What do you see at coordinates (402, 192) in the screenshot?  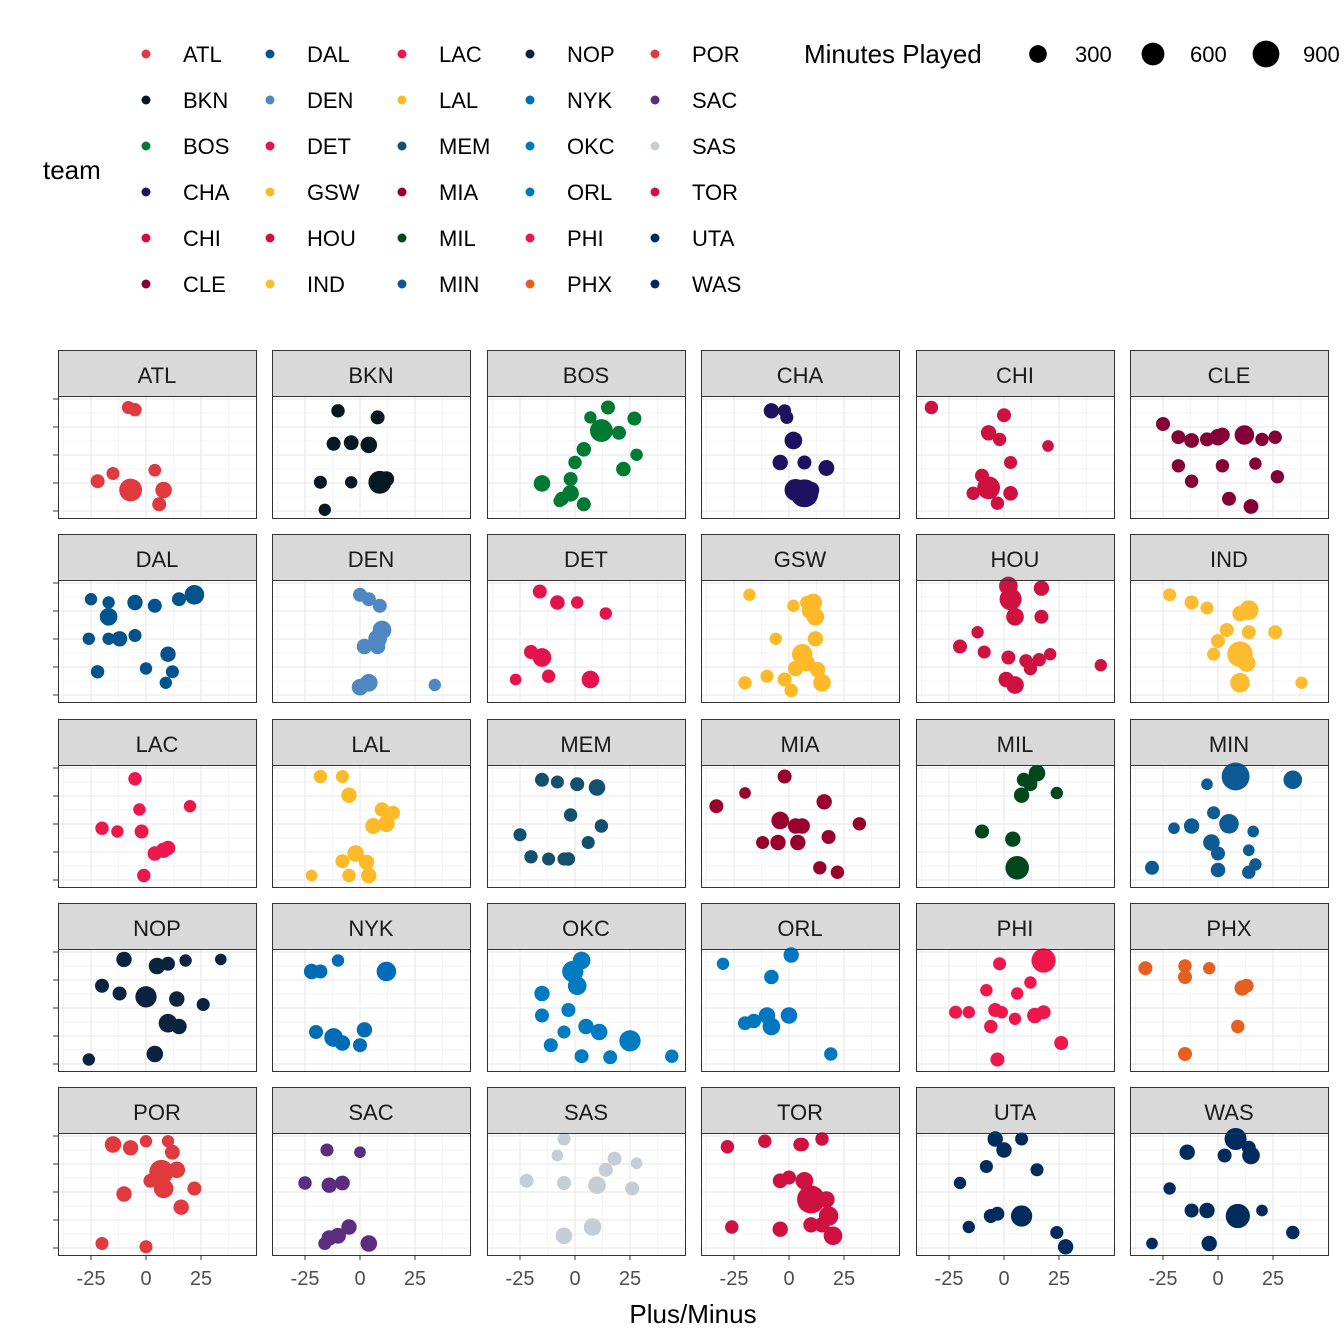 I see `legend-key-mia` at bounding box center [402, 192].